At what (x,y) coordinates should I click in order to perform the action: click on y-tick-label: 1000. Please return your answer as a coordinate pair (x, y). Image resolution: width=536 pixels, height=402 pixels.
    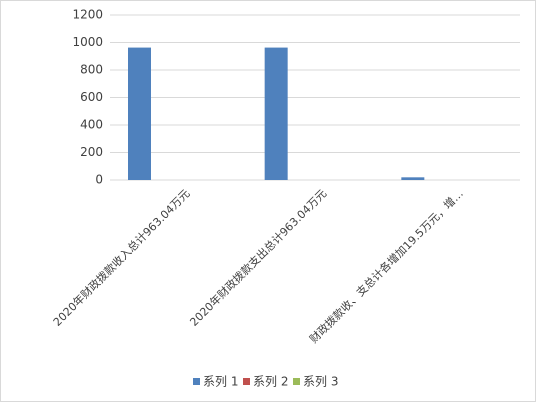
    Looking at the image, I should click on (87, 42).